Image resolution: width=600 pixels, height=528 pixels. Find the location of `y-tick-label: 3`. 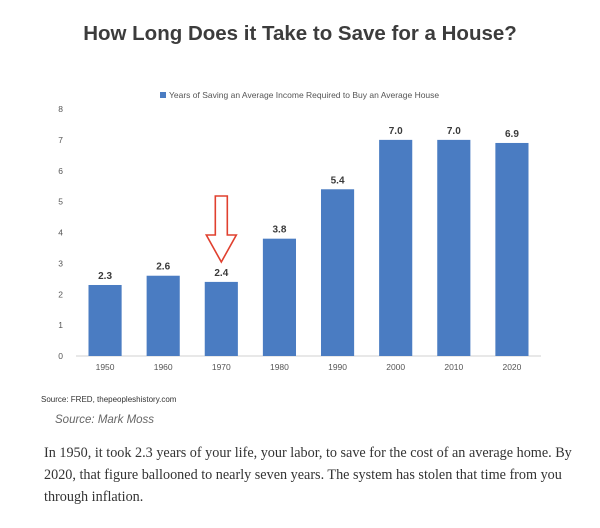

y-tick-label: 3 is located at coordinates (60, 263).